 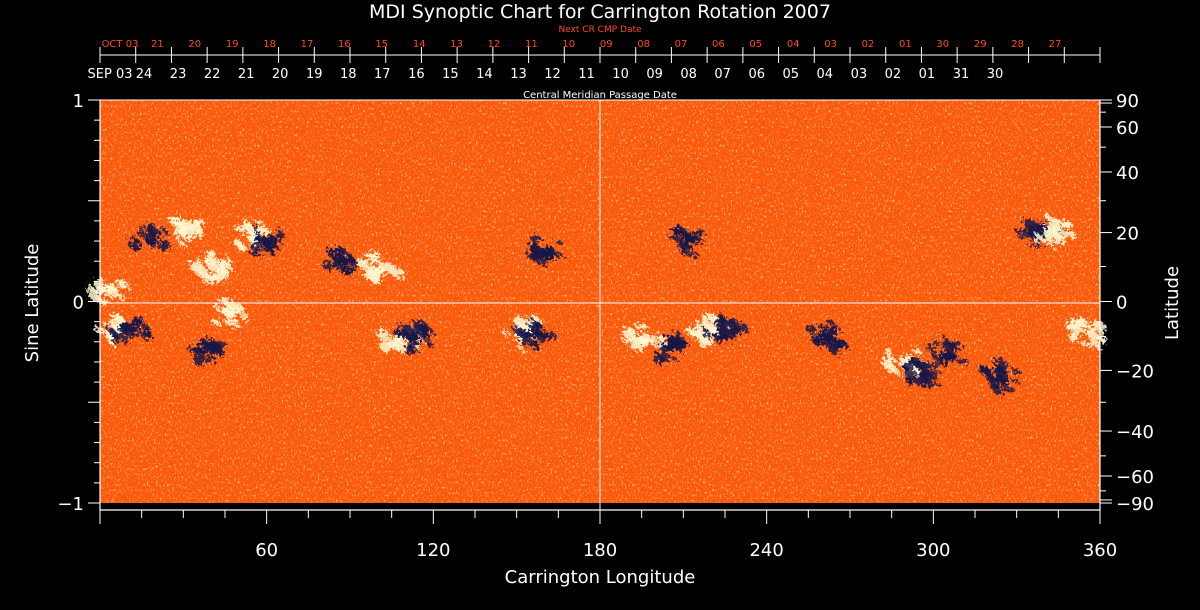 What do you see at coordinates (531, 44) in the screenshot?
I see `next-cr-date-label: 11` at bounding box center [531, 44].